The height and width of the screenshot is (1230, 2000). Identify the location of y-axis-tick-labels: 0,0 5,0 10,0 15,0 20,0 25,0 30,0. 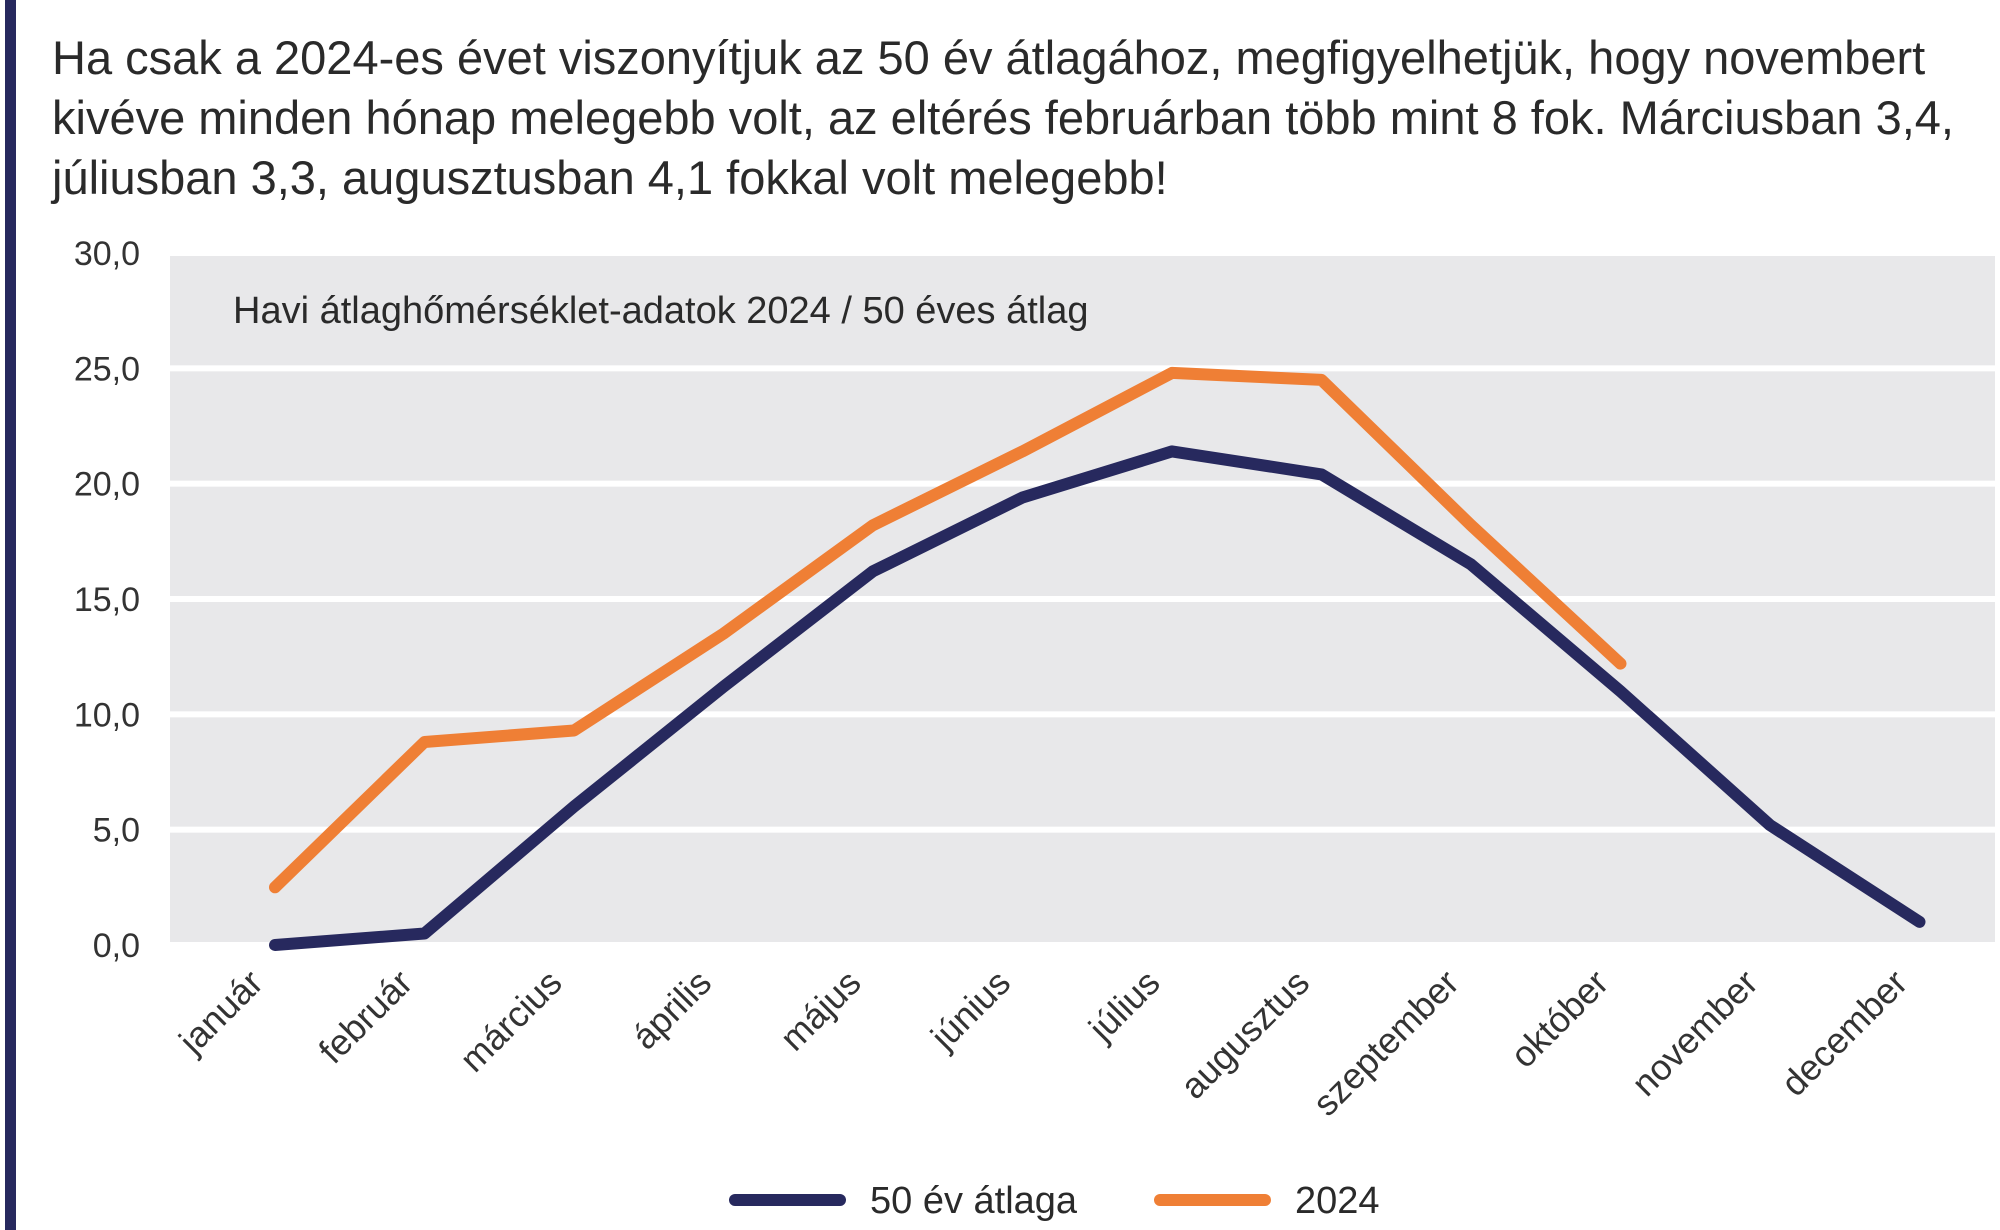
(107, 600).